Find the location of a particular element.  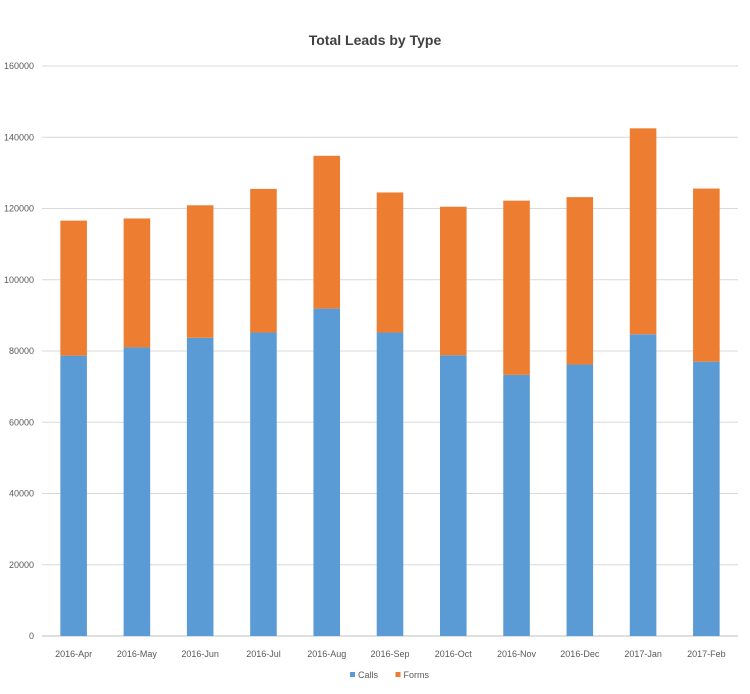

legend-swatch-forms is located at coordinates (398, 674).